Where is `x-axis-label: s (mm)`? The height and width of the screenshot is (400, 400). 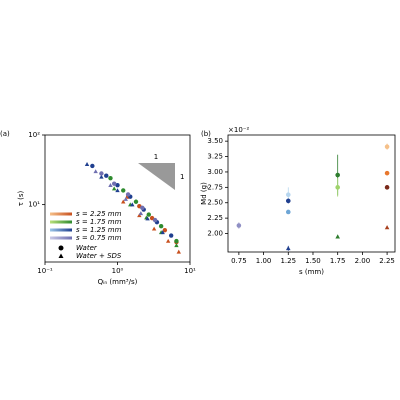
x-axis-label: s (mm) is located at coordinates (311, 272).